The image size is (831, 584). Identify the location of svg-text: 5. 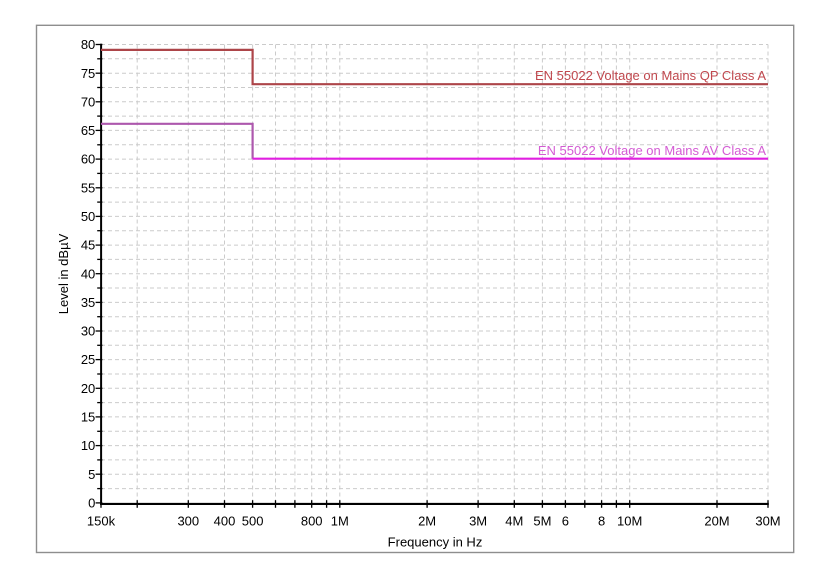
(91, 474).